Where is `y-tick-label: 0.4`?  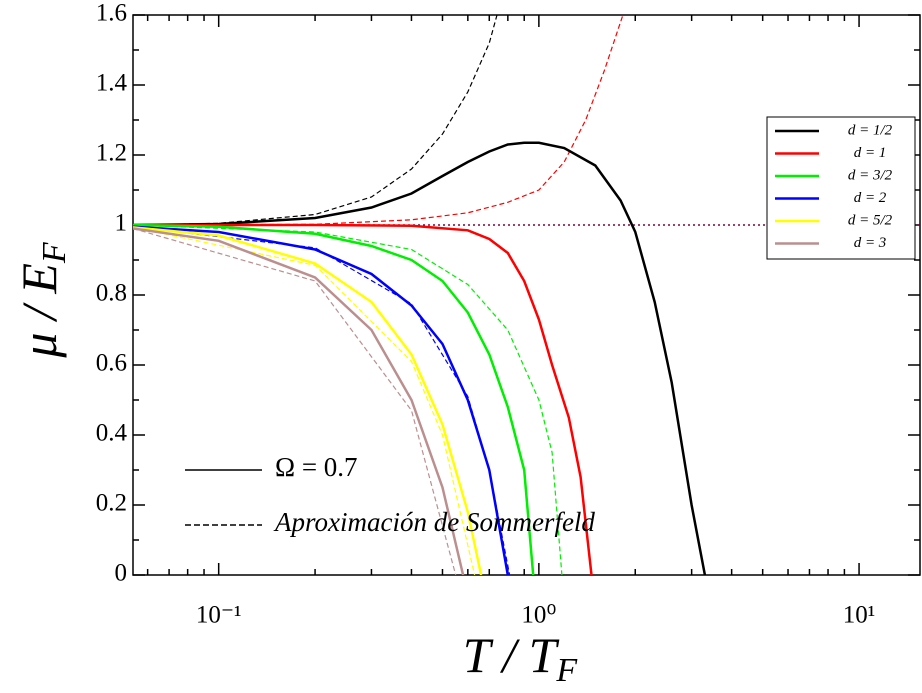 y-tick-label: 0.4 is located at coordinates (112, 433).